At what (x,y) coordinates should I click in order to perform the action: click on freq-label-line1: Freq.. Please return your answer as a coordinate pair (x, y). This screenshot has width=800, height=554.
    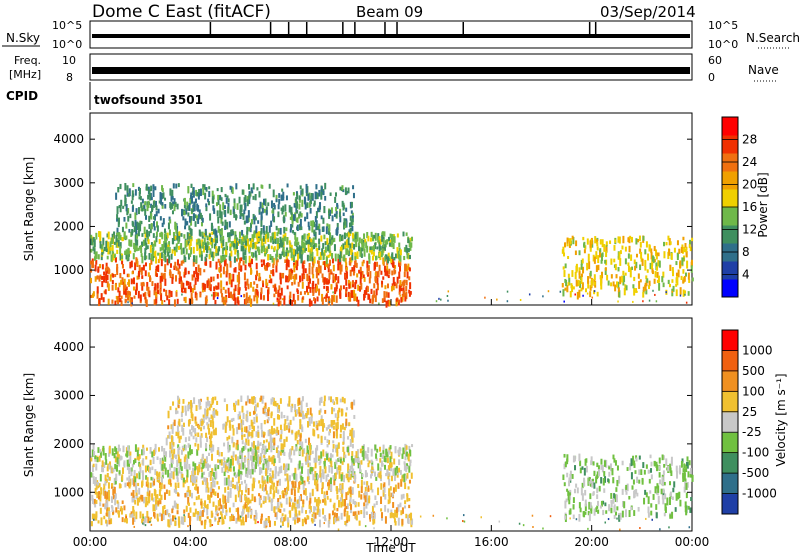
    Looking at the image, I should click on (27, 60).